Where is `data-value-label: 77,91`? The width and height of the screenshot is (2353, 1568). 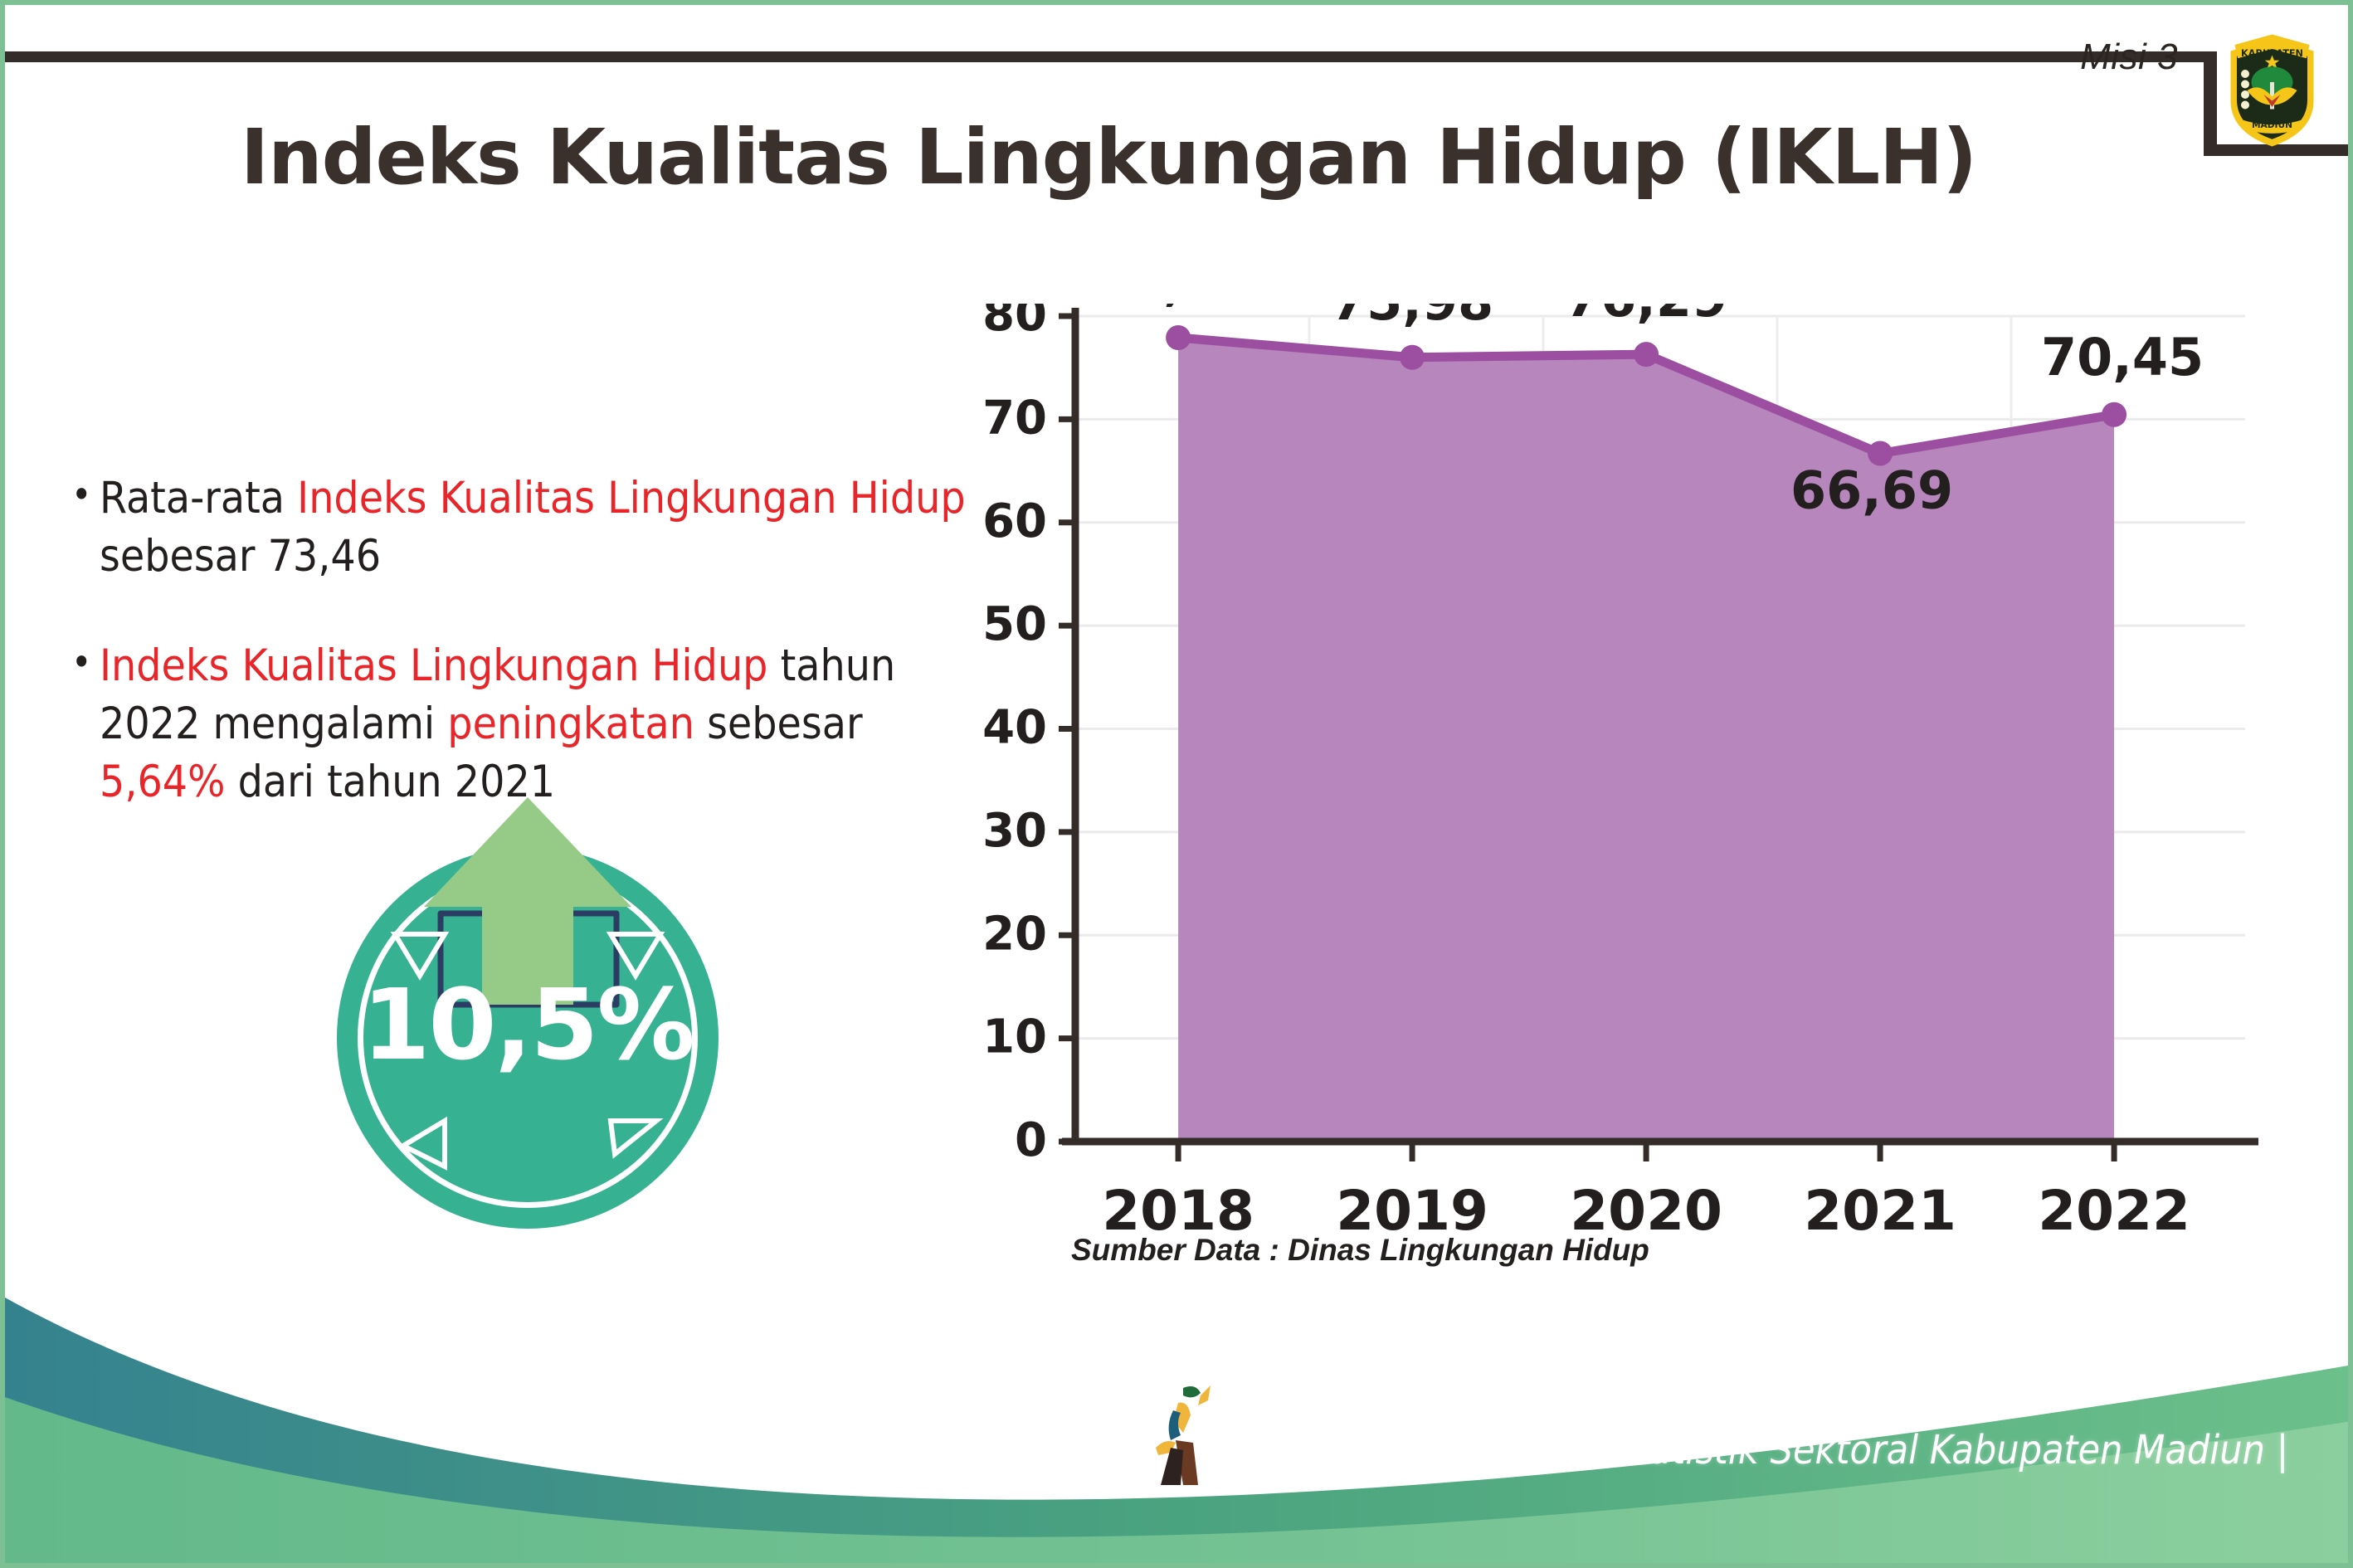 data-value-label: 77,91 is located at coordinates (1173, 308).